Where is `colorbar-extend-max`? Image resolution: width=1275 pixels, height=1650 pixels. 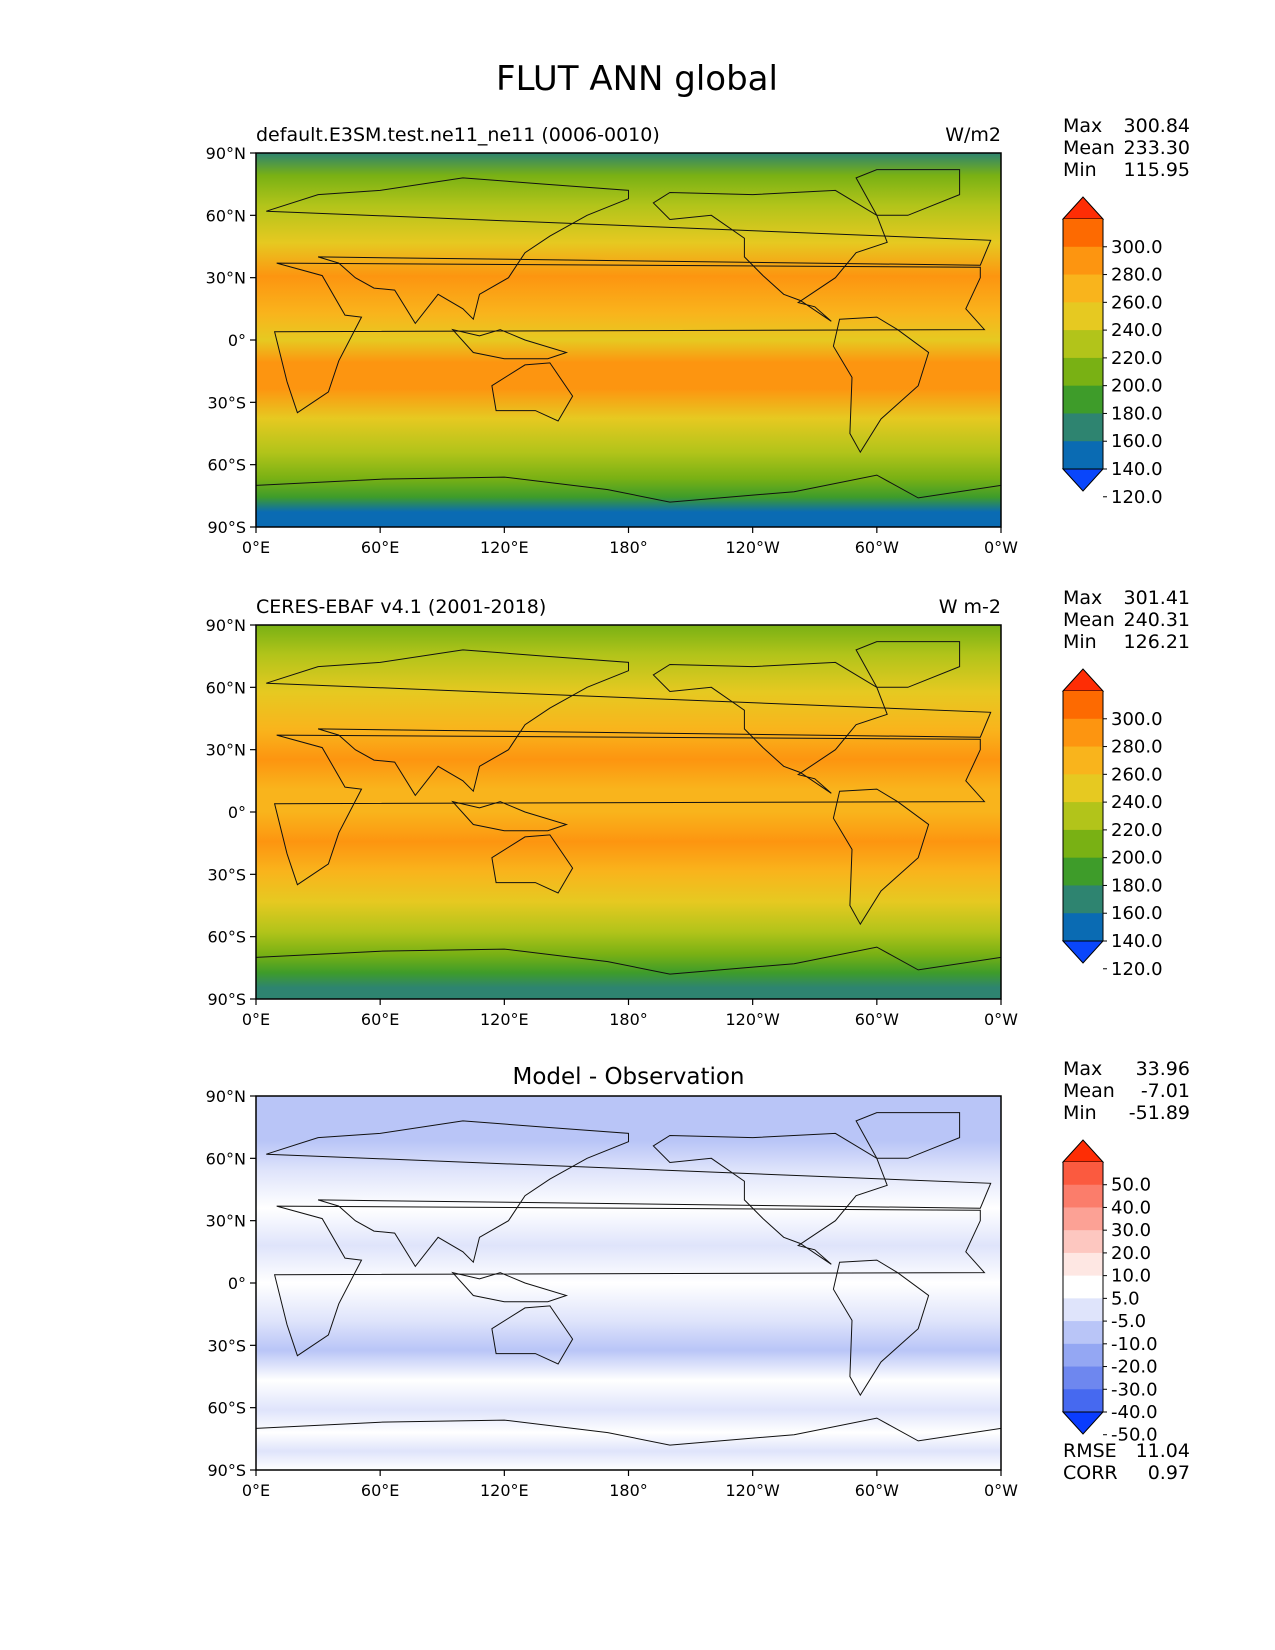
colorbar-extend-max is located at coordinates (1083, 1151).